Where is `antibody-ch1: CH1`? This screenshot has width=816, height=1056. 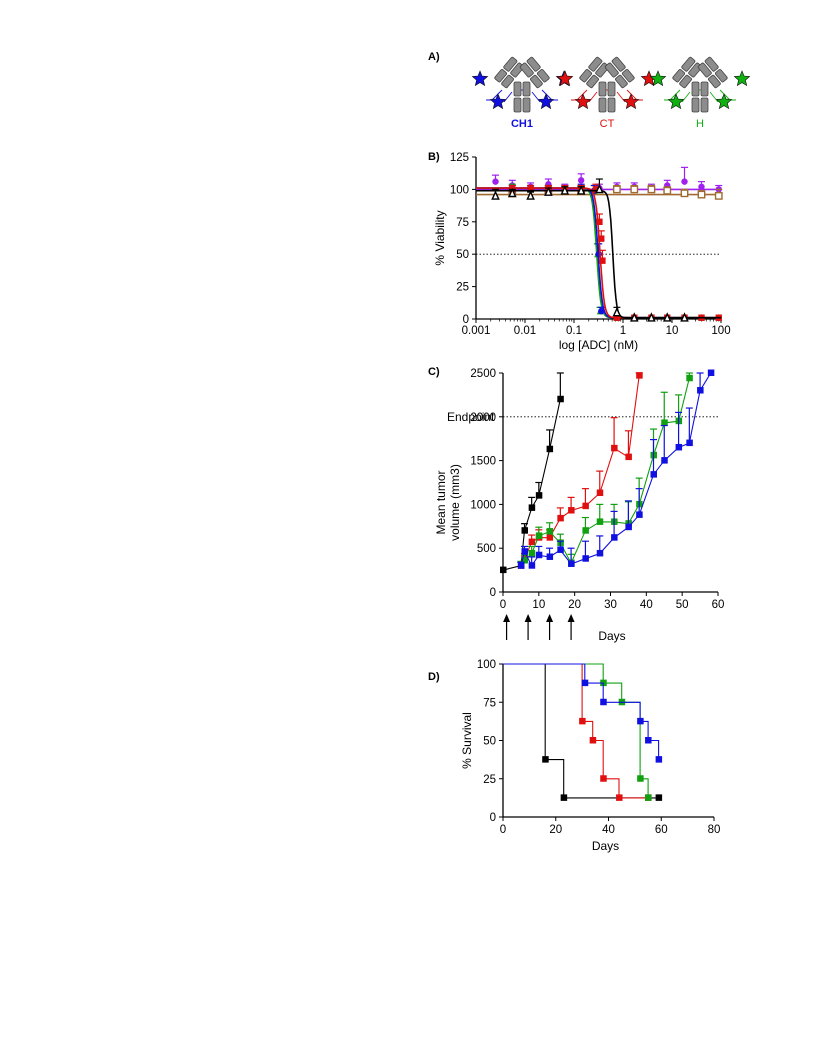
antibody-ch1: CH1 is located at coordinates (522, 93).